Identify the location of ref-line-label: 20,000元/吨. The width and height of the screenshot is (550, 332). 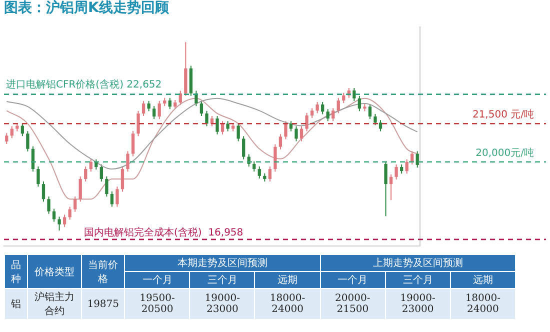
(505, 152).